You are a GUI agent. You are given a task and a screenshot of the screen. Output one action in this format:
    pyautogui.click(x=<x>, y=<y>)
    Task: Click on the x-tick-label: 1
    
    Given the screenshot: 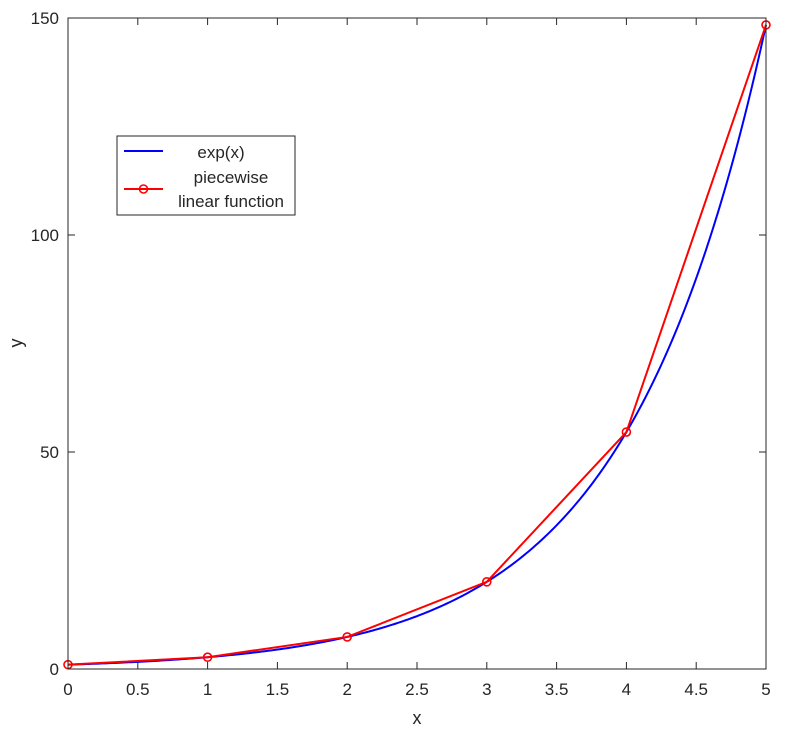 What is the action you would take?
    pyautogui.click(x=207, y=689)
    